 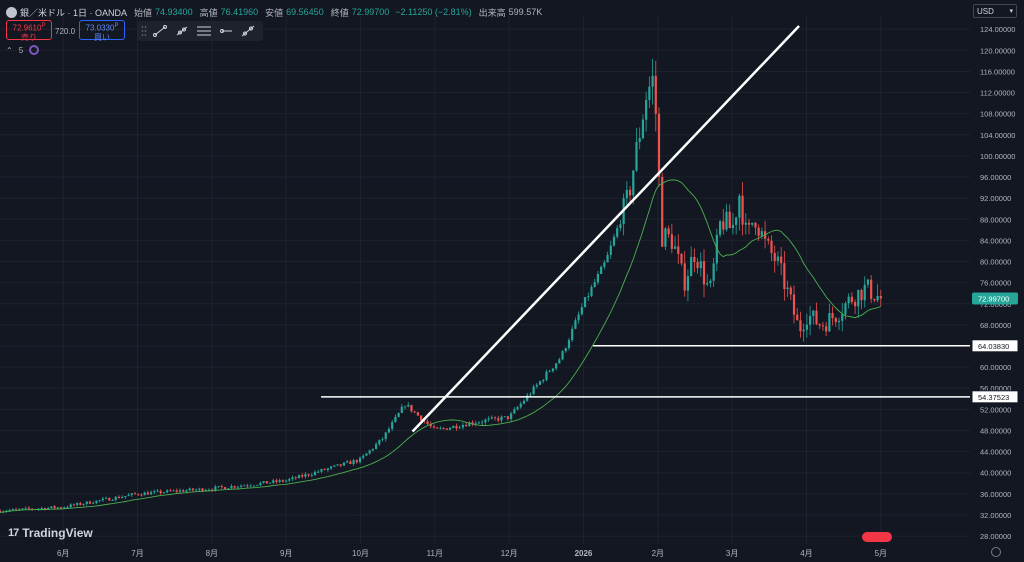 What do you see at coordinates (435, 553) in the screenshot?
I see `time-tick-label: 11月` at bounding box center [435, 553].